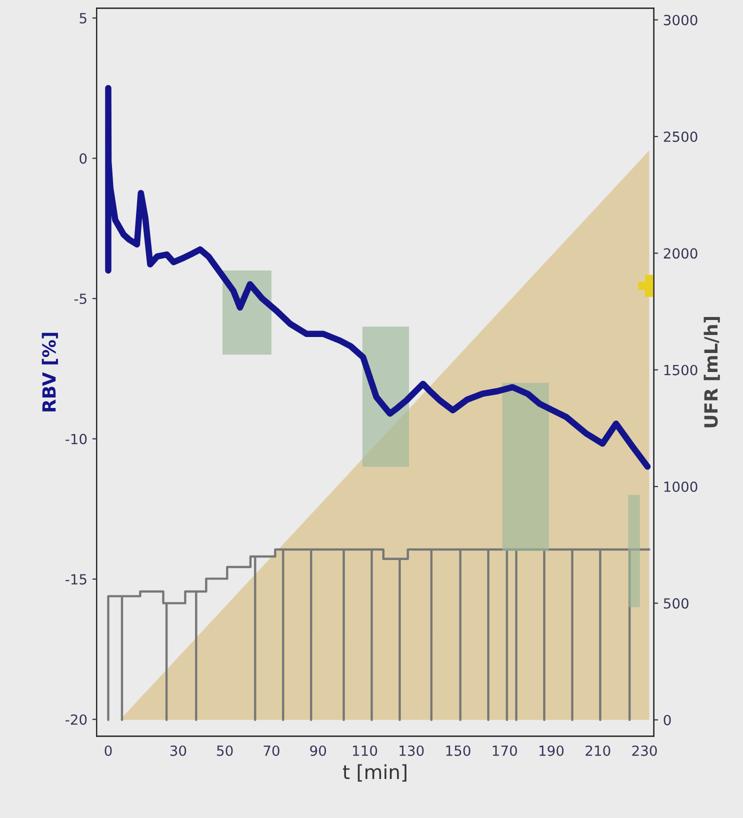  I want to click on y2-tick-label: 3000, so click(681, 20).